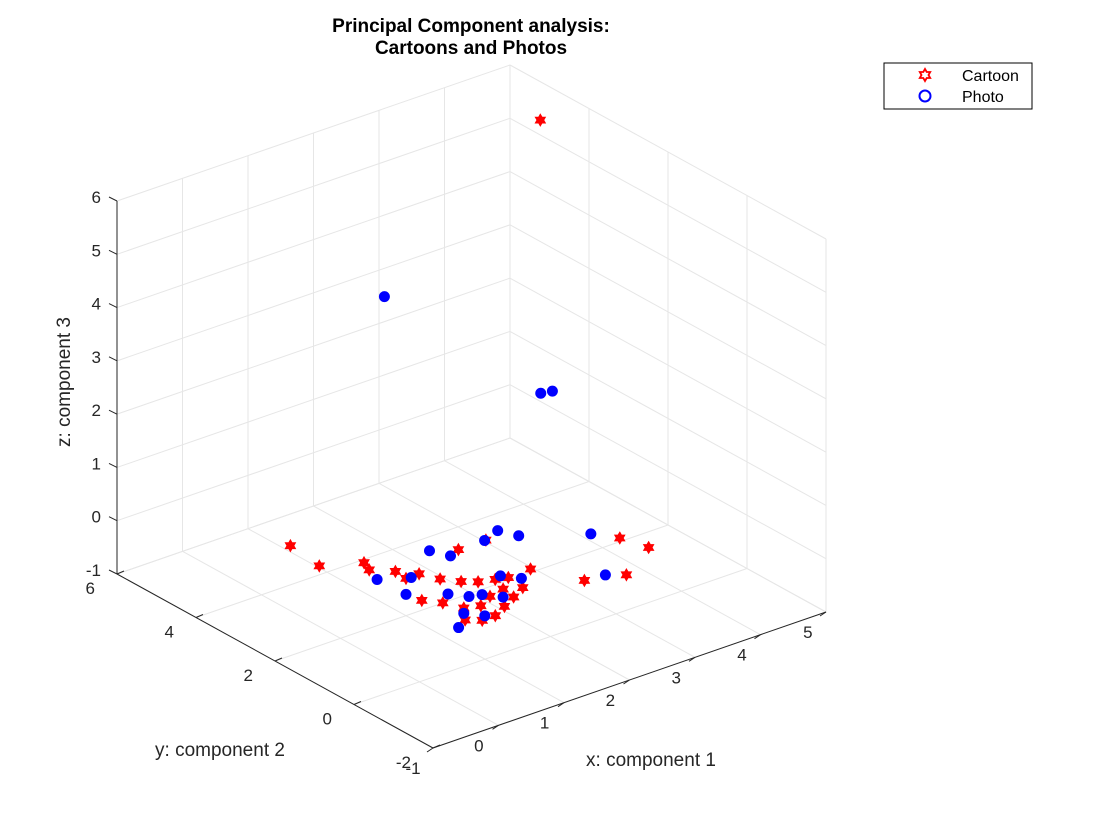 The width and height of the screenshot is (1120, 840). Describe the element at coordinates (90, 588) in the screenshot. I see `y-tick-label: 6` at that location.